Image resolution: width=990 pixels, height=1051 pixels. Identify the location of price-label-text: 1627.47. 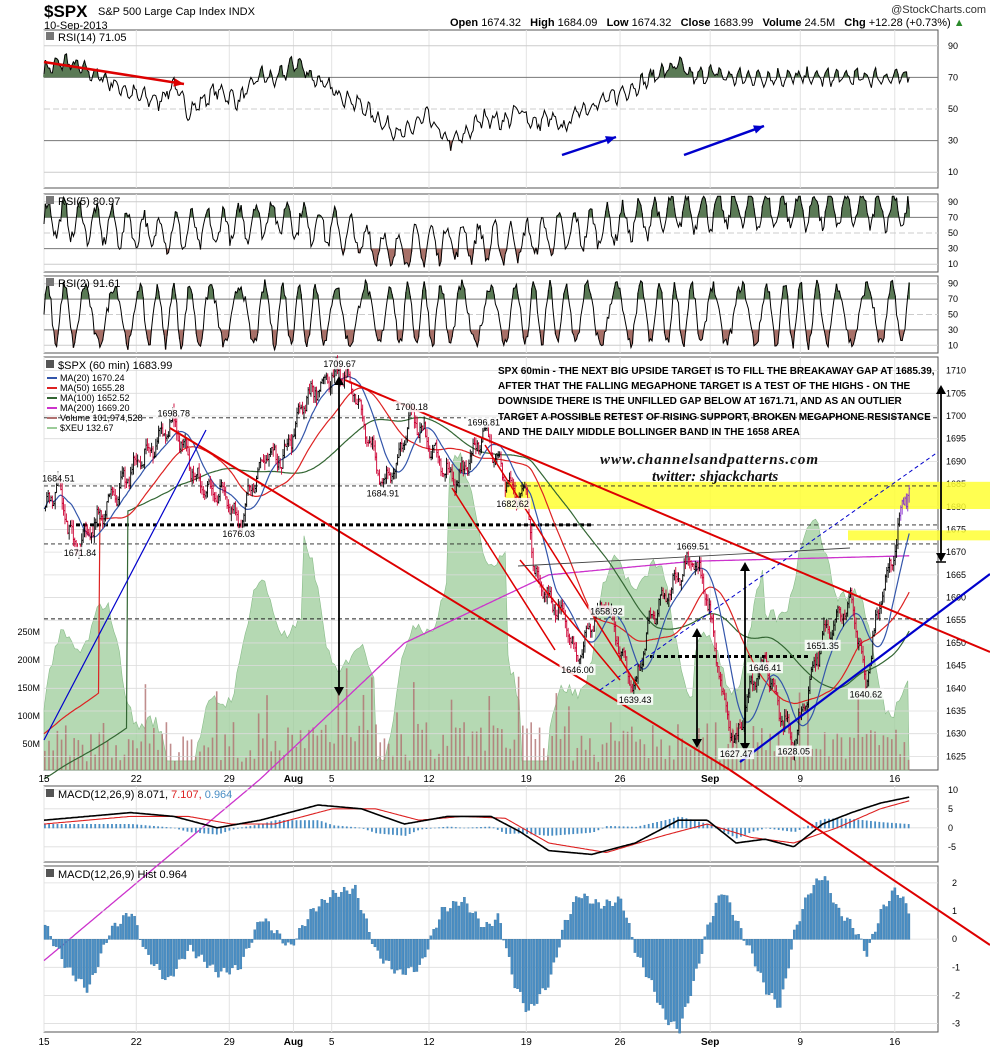
(736, 754).